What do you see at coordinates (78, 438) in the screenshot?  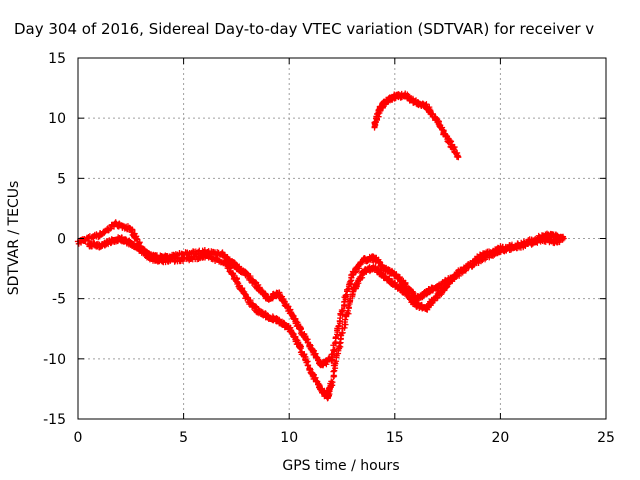 I see `x-tick-label: 0` at bounding box center [78, 438].